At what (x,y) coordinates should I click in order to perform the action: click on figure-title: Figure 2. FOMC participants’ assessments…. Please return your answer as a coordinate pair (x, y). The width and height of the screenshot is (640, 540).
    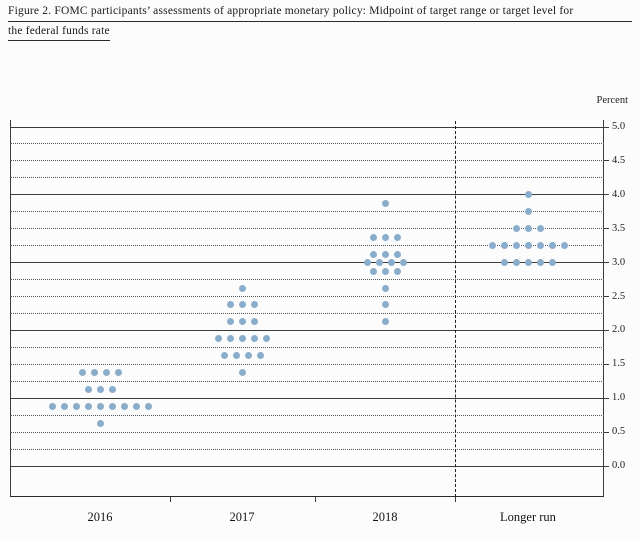
    Looking at the image, I should click on (320, 20).